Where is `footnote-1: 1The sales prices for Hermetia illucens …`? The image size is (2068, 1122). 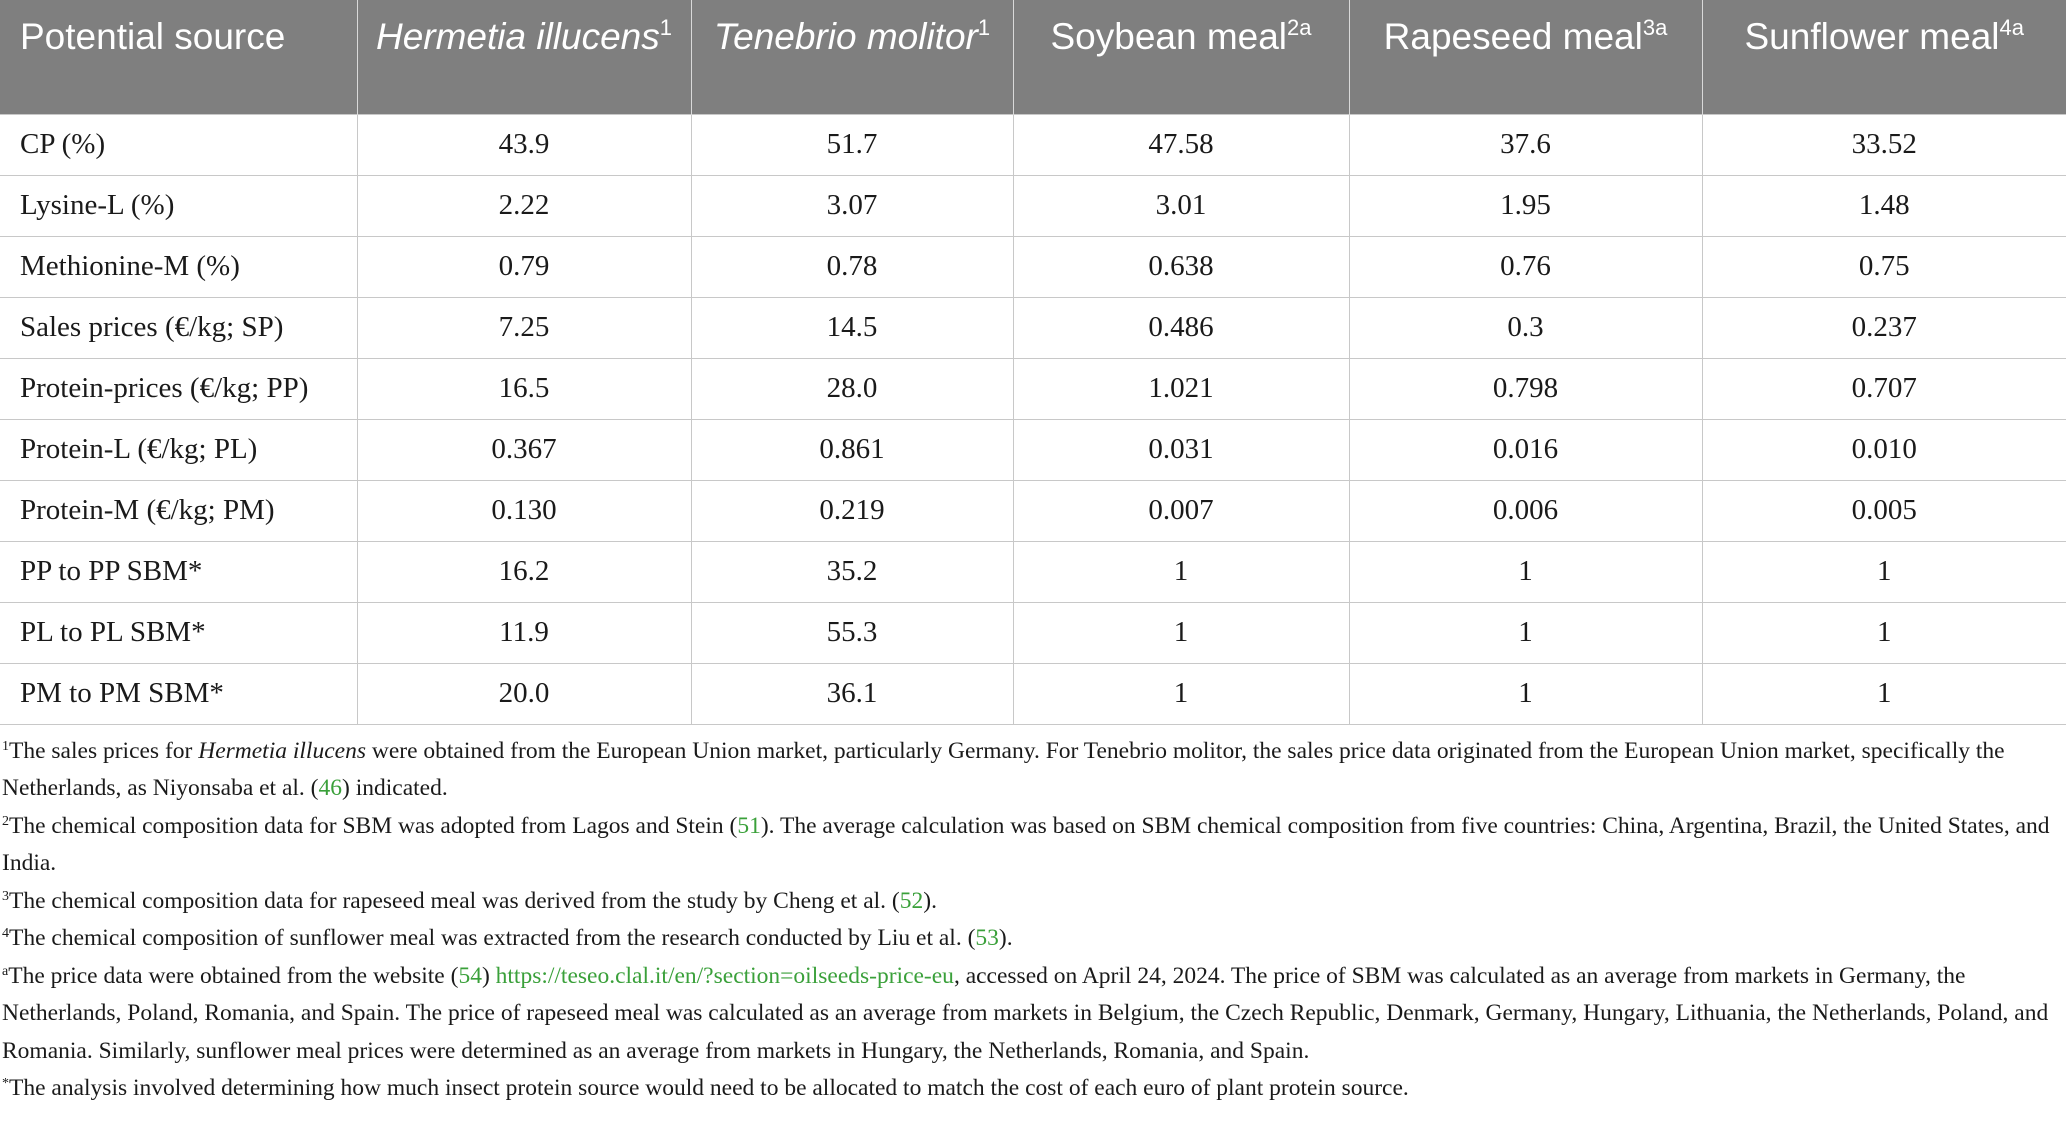
footnote-1: 1The sales prices for Hermetia illucens … is located at coordinates (1003, 769).